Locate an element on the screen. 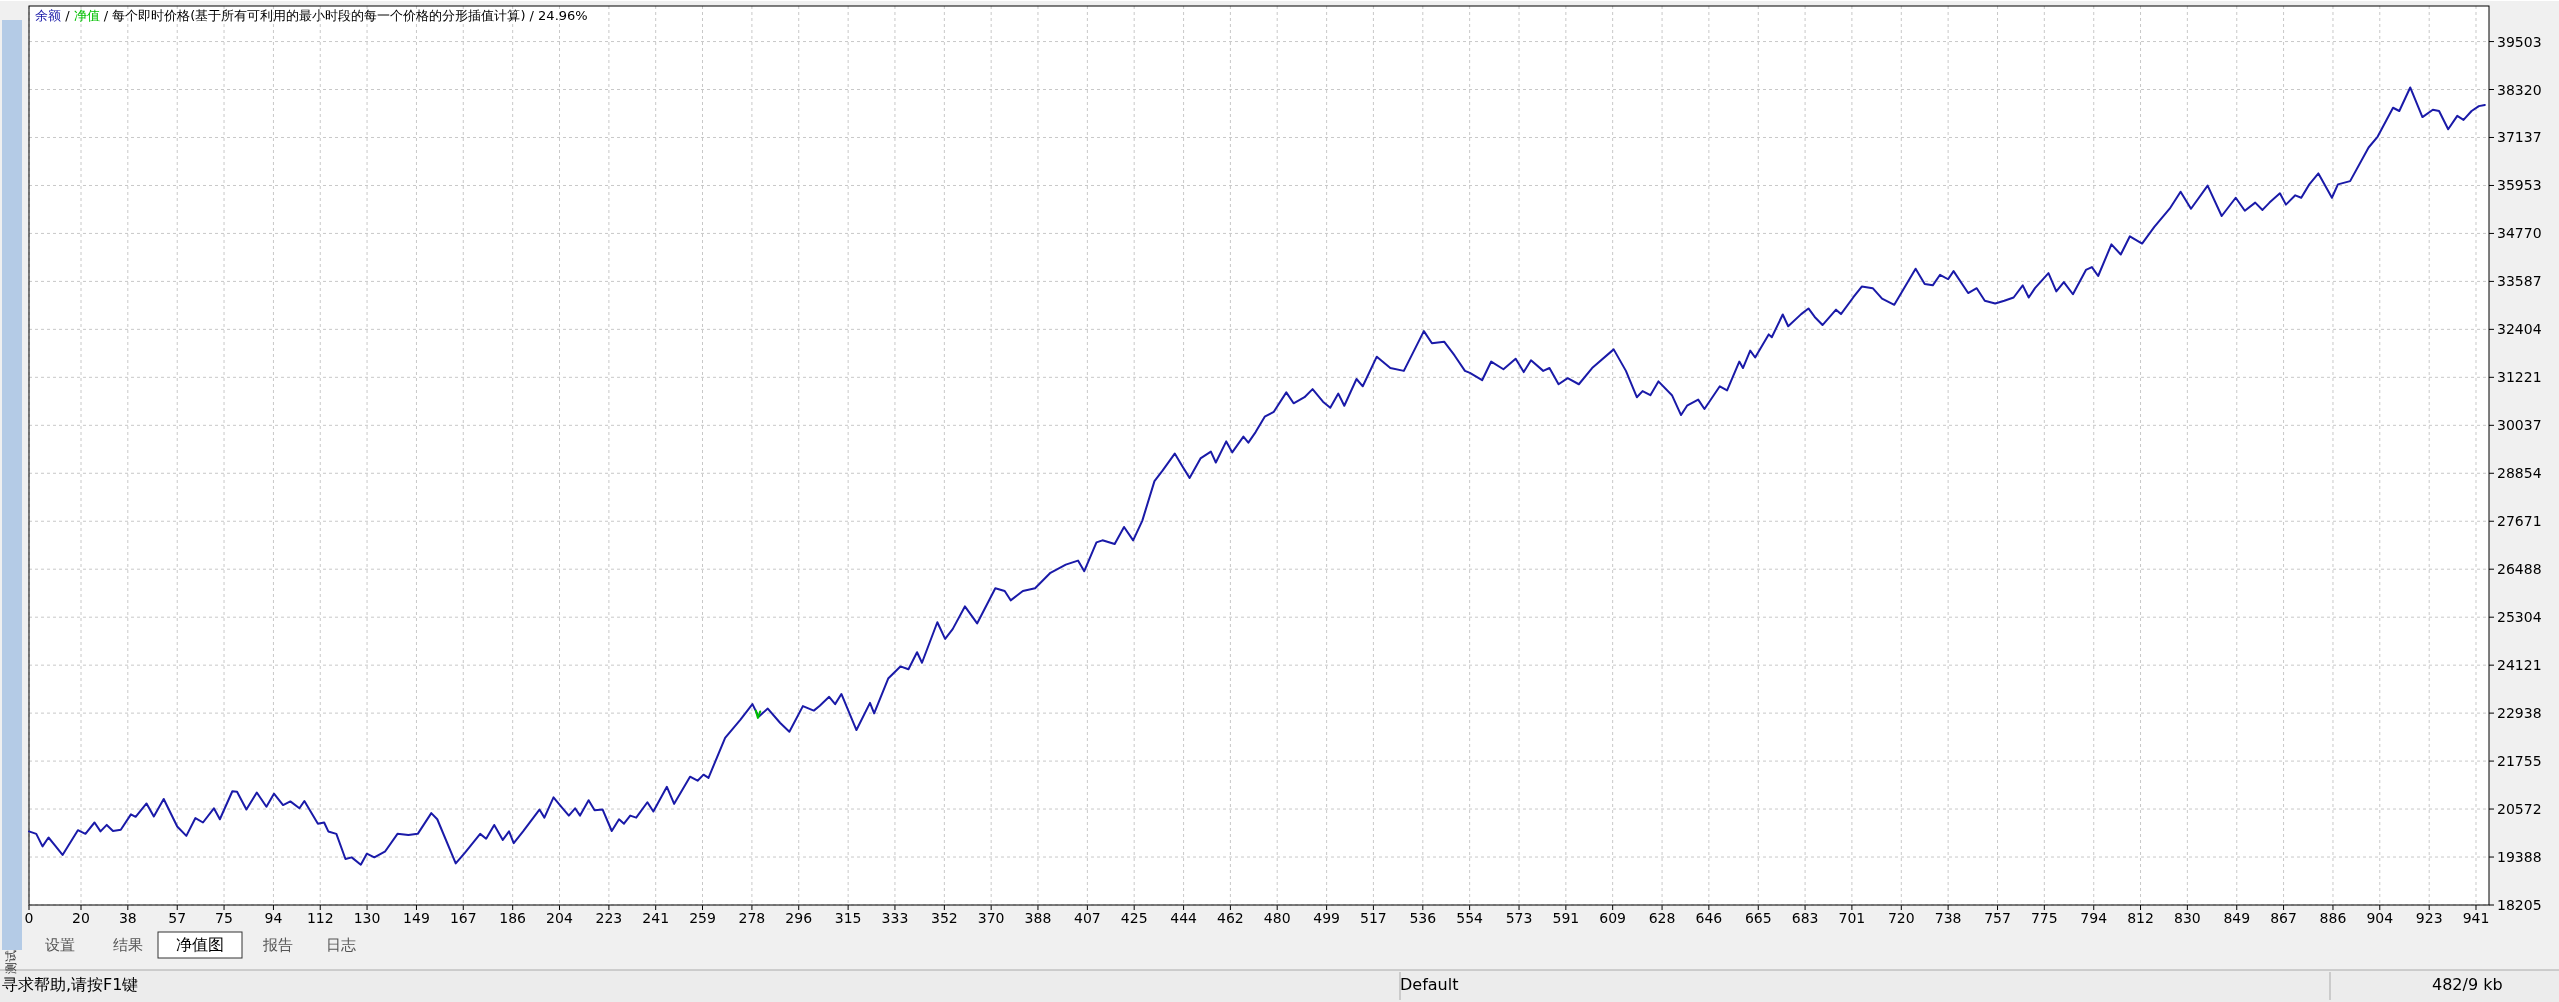 The height and width of the screenshot is (1002, 2559). x-tick-label: 701 is located at coordinates (1852, 918).